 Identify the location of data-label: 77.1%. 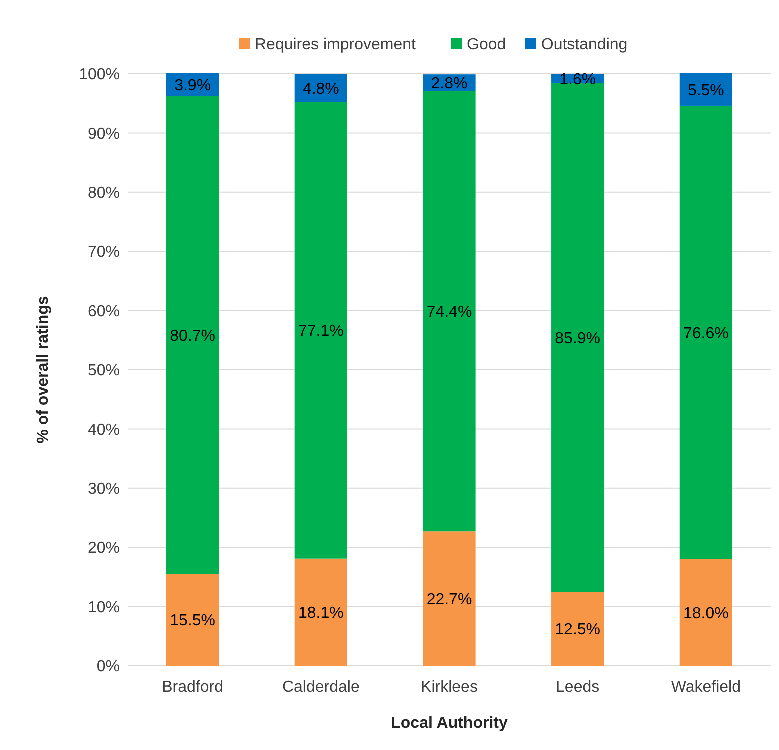
(321, 331).